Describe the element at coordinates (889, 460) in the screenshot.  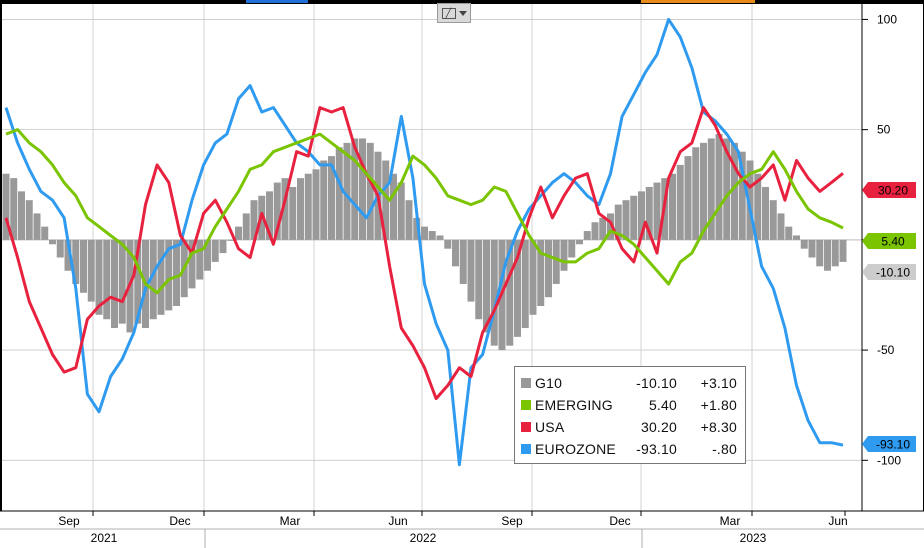
I see `y-tick-label: -100` at that location.